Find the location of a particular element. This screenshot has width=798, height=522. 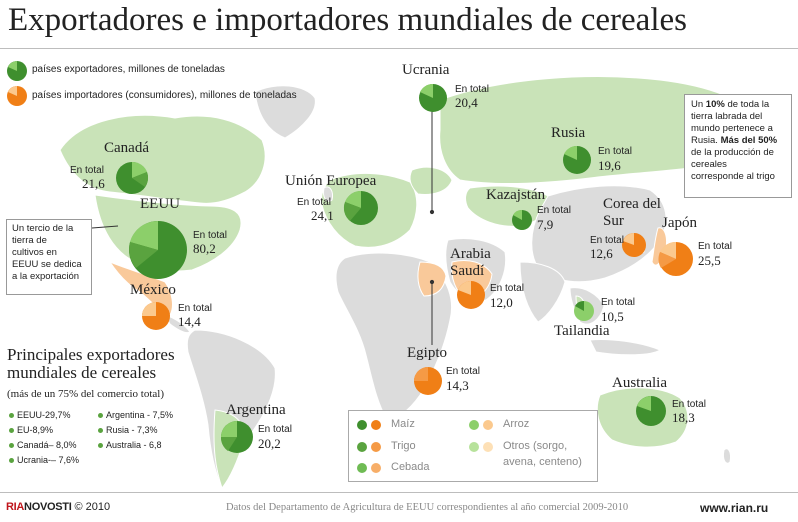

country-eu-name: Unión Europea is located at coordinates (331, 181).